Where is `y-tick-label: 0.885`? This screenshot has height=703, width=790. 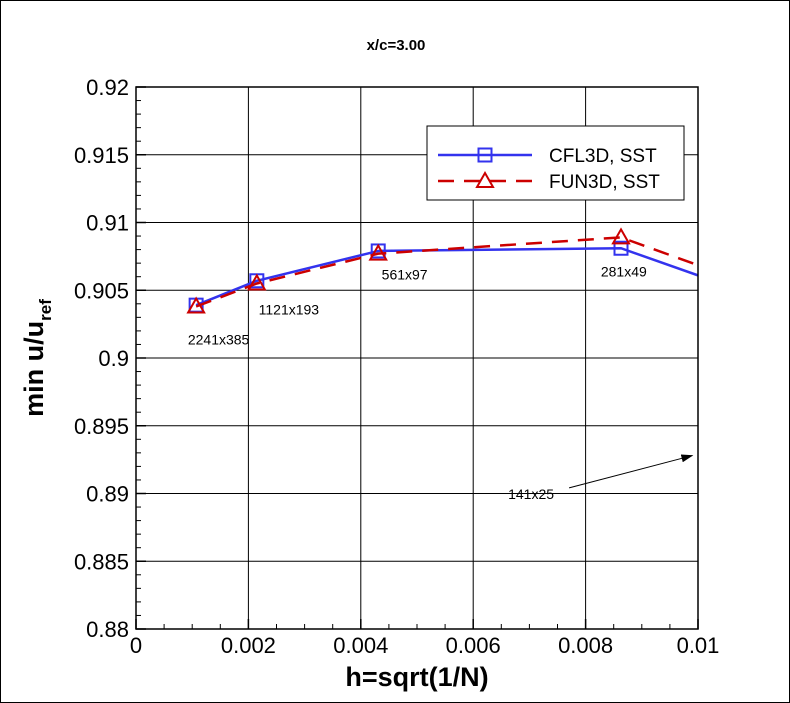
y-tick-label: 0.885 is located at coordinates (101, 561).